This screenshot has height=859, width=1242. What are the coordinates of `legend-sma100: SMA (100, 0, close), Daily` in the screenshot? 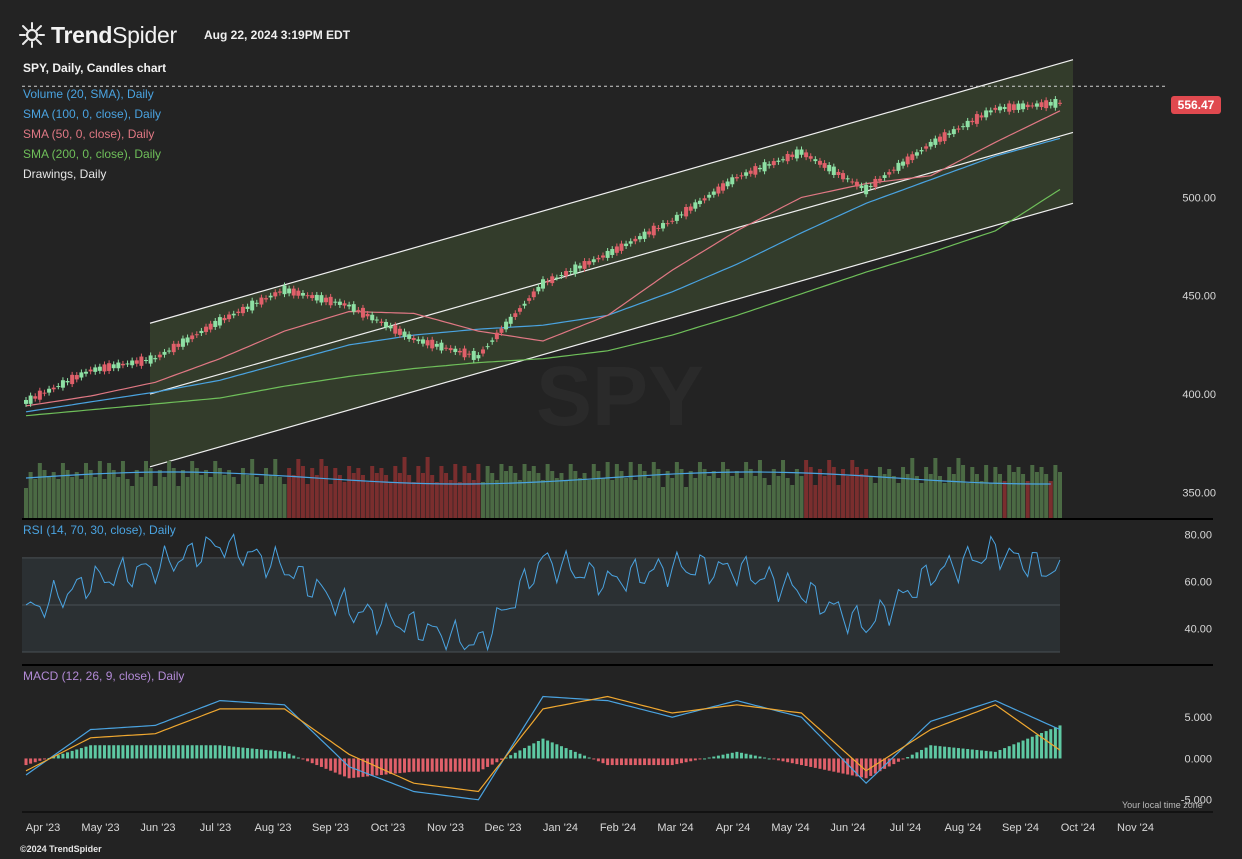 It's located at (92, 114).